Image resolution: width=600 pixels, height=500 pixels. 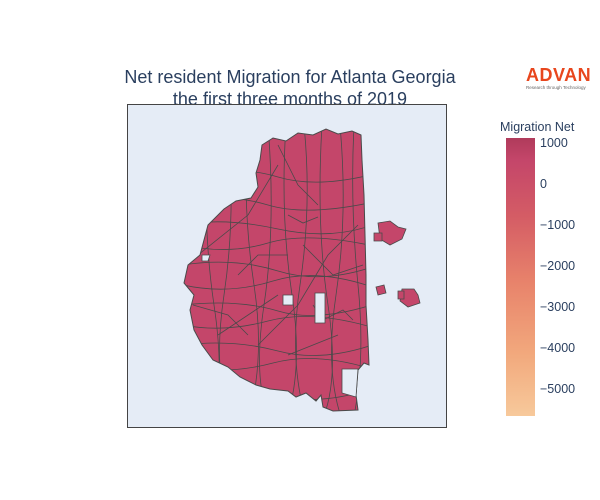 What do you see at coordinates (558, 225) in the screenshot?
I see `colorbar-tick: −1000` at bounding box center [558, 225].